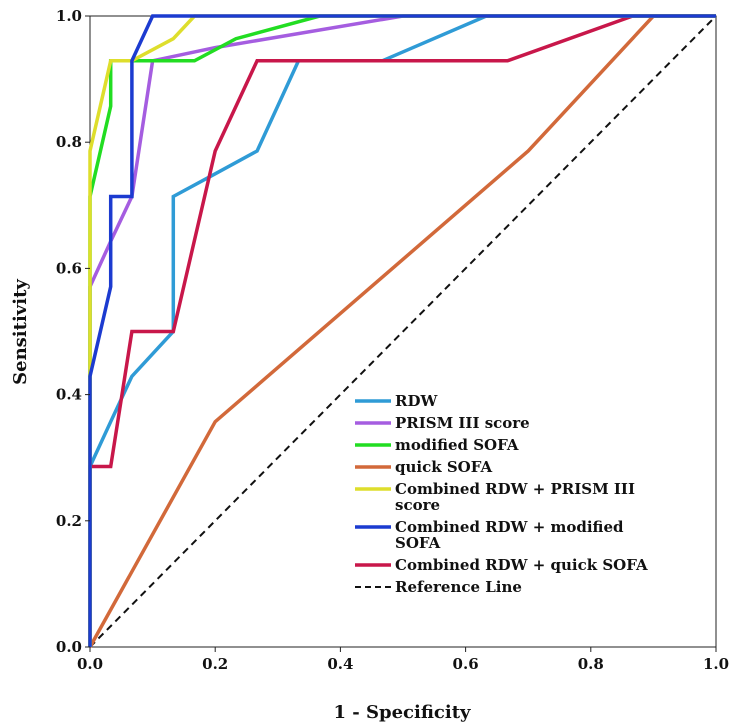  I want to click on y-tick-label: 0.6, so click(69, 268).